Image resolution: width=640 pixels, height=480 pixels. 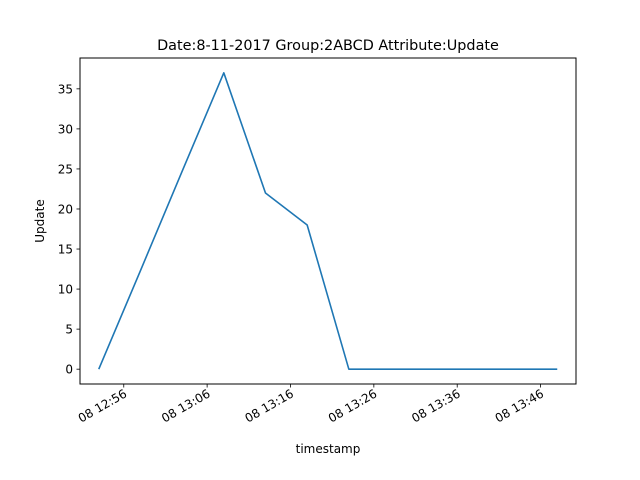 I want to click on y-tick-label: 10, so click(x=65, y=290).